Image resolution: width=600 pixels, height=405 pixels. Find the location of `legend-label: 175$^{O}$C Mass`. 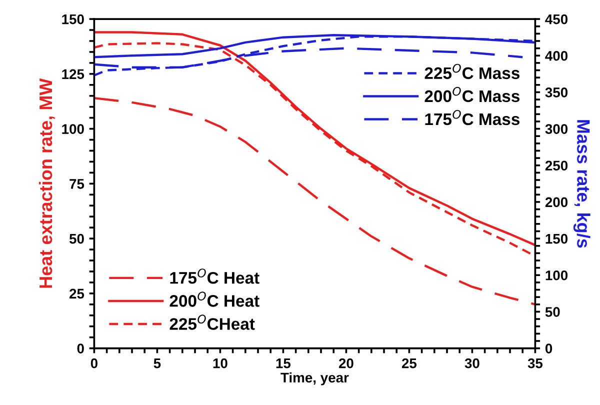

legend-label: 175$^{O}$C Mass is located at coordinates (472, 118).